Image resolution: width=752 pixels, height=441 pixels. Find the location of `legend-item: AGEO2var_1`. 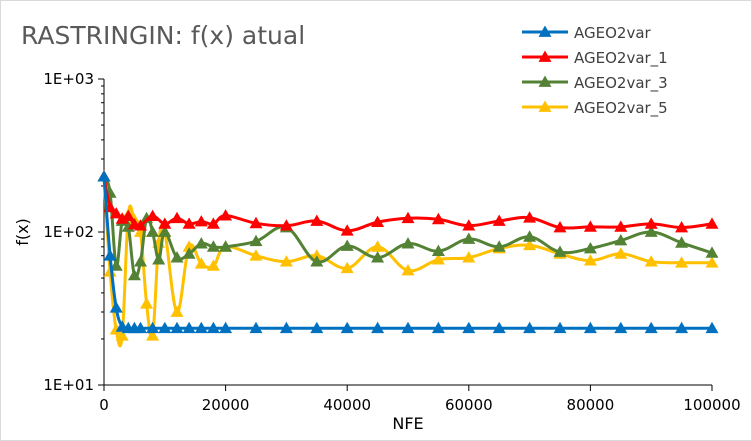

legend-item: AGEO2var_1 is located at coordinates (595, 58).